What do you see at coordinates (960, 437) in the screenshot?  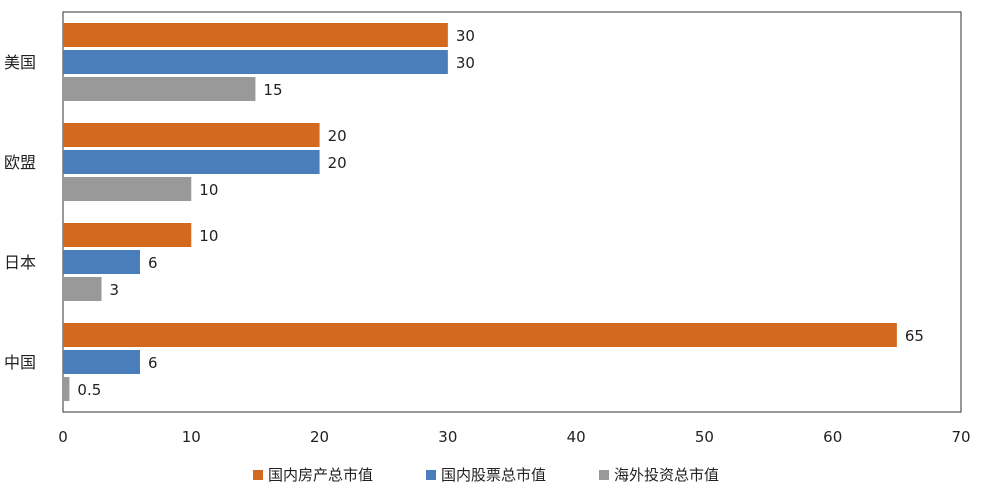 I see `x-tick-label: 70` at bounding box center [960, 437].